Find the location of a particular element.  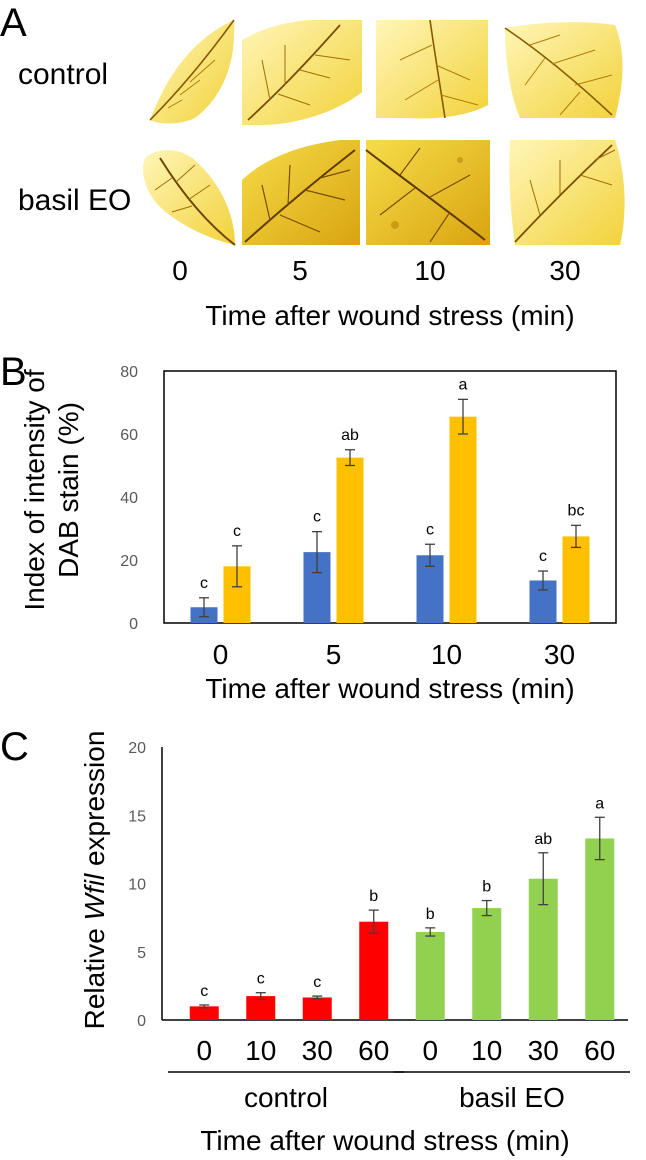

time-label-0: 0 is located at coordinates (180, 270).